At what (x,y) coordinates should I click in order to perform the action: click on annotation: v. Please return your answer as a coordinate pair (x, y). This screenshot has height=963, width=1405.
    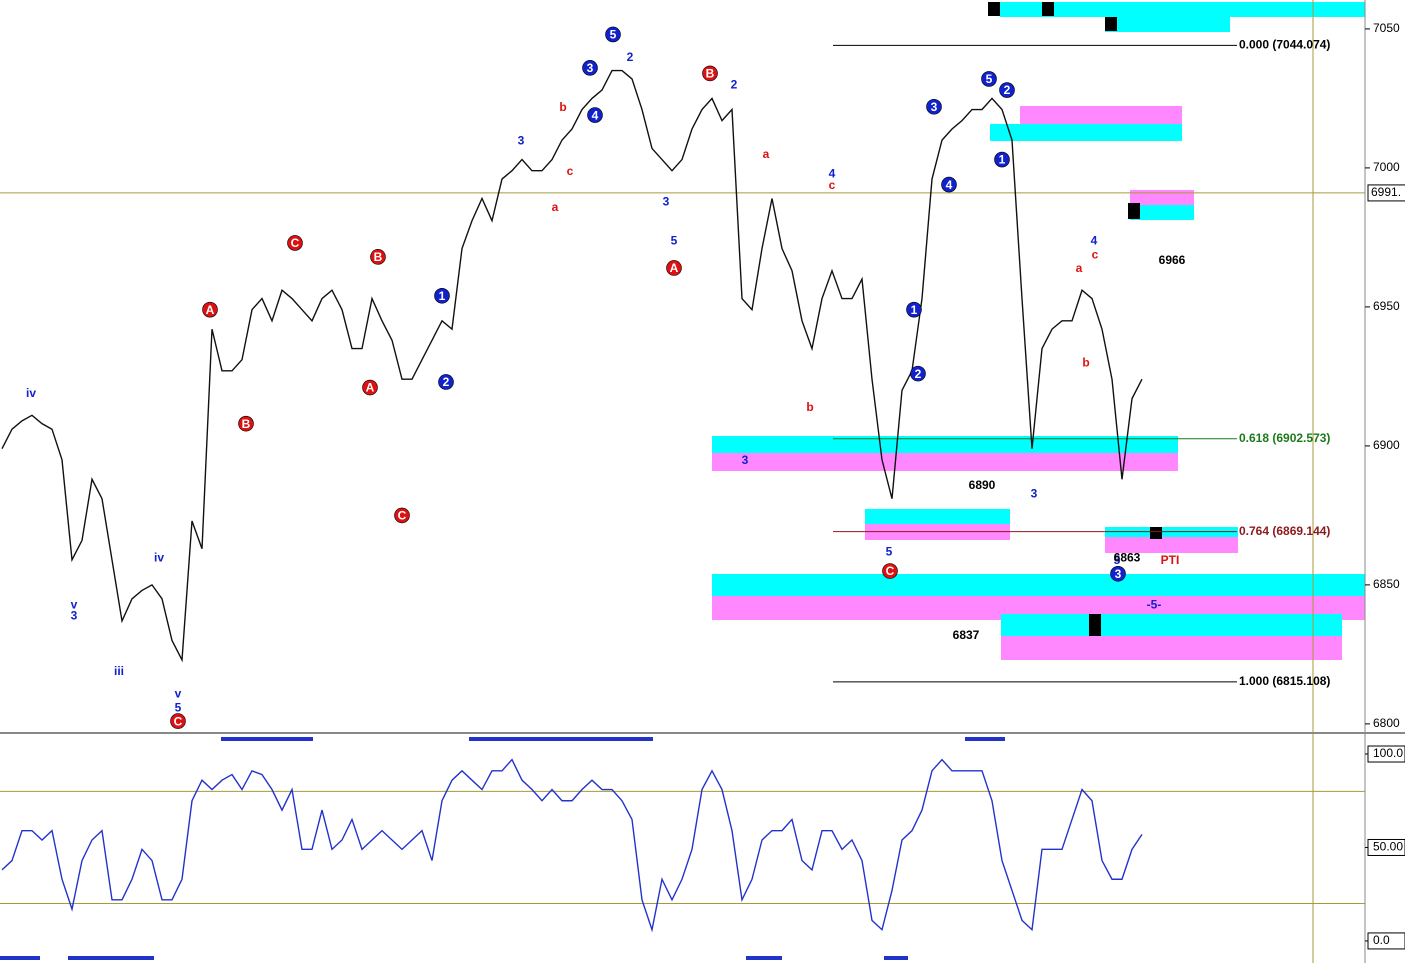
    Looking at the image, I should click on (74, 605).